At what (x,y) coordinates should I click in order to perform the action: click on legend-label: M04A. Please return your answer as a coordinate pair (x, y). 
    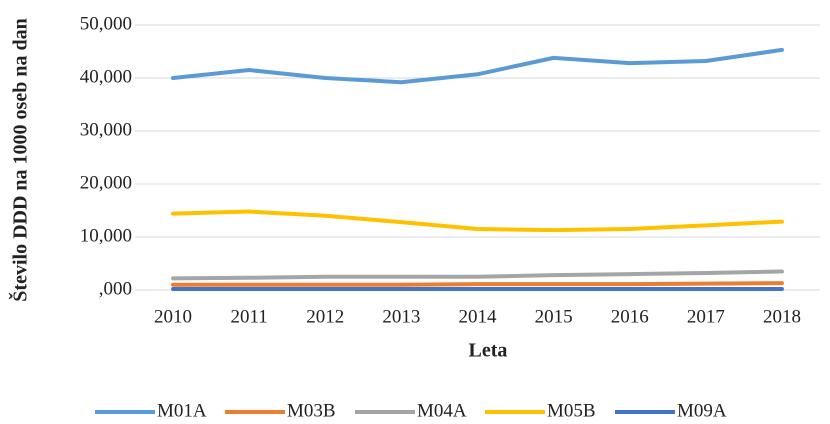
    Looking at the image, I should click on (442, 410).